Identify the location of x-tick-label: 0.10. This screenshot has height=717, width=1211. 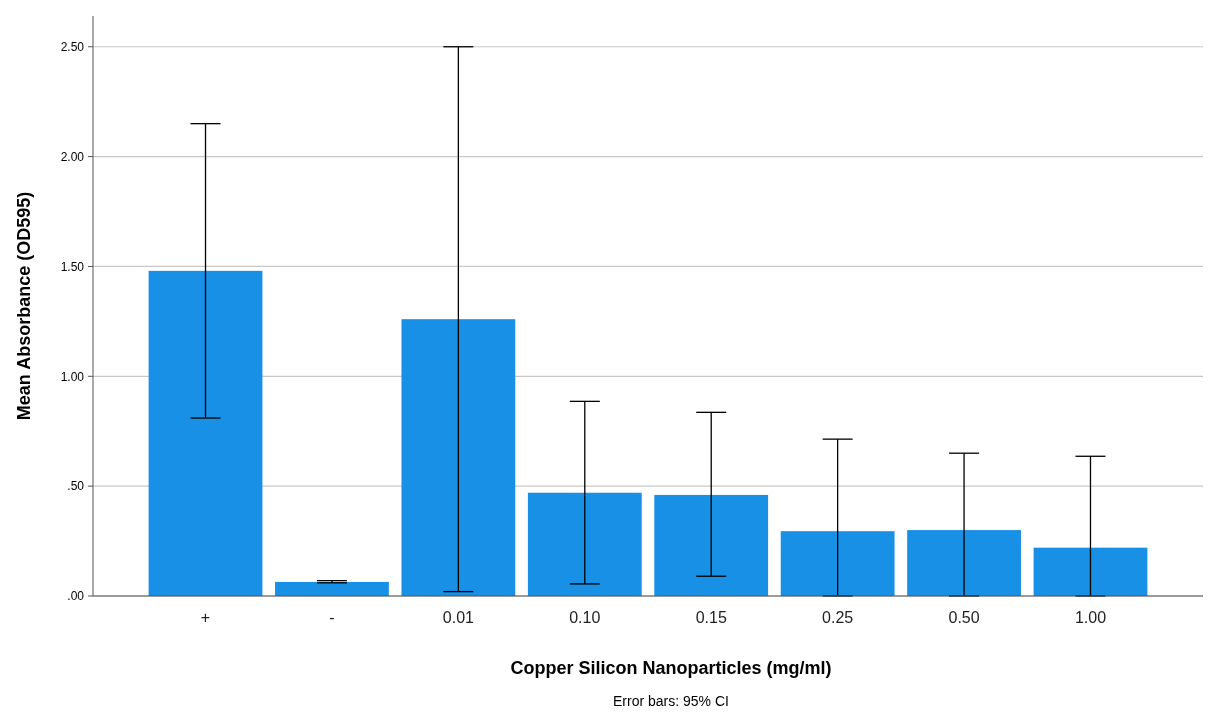
(585, 617).